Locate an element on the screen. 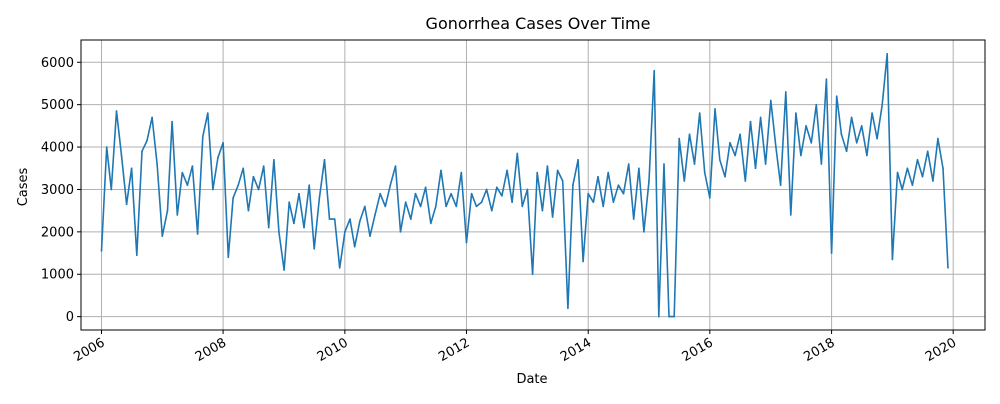 The image size is (1000, 404). chart-title: Gonorrhea Cases Over Time is located at coordinates (538, 23).